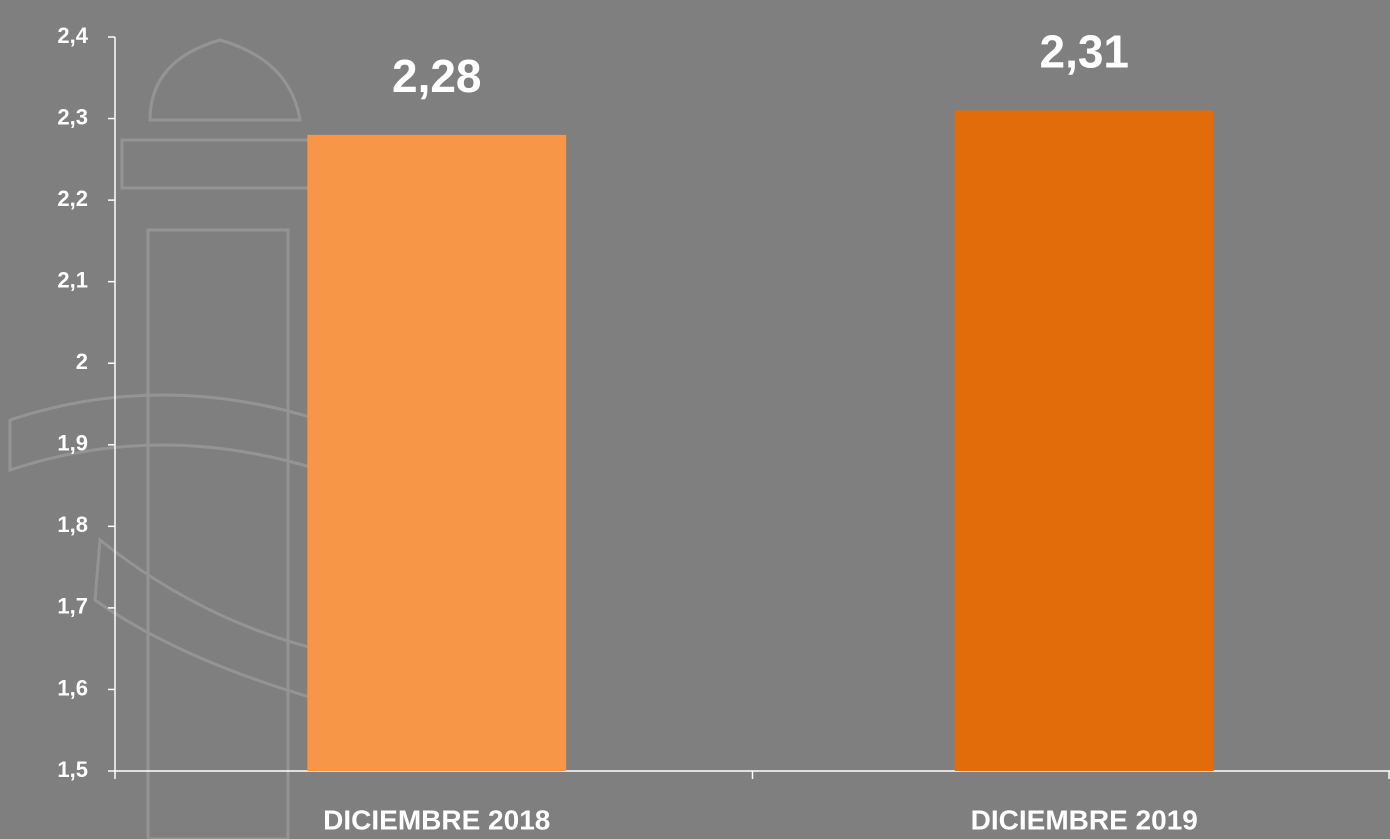 This screenshot has width=1390, height=839. Describe the element at coordinates (72, 443) in the screenshot. I see `y-tick-label: 1,9` at that location.